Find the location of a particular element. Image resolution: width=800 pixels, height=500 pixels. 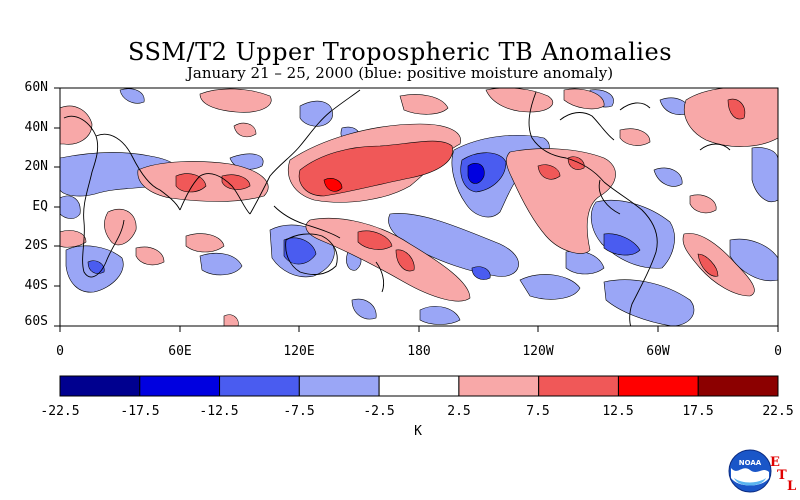

lat-label: 40S is located at coordinates (36, 285).